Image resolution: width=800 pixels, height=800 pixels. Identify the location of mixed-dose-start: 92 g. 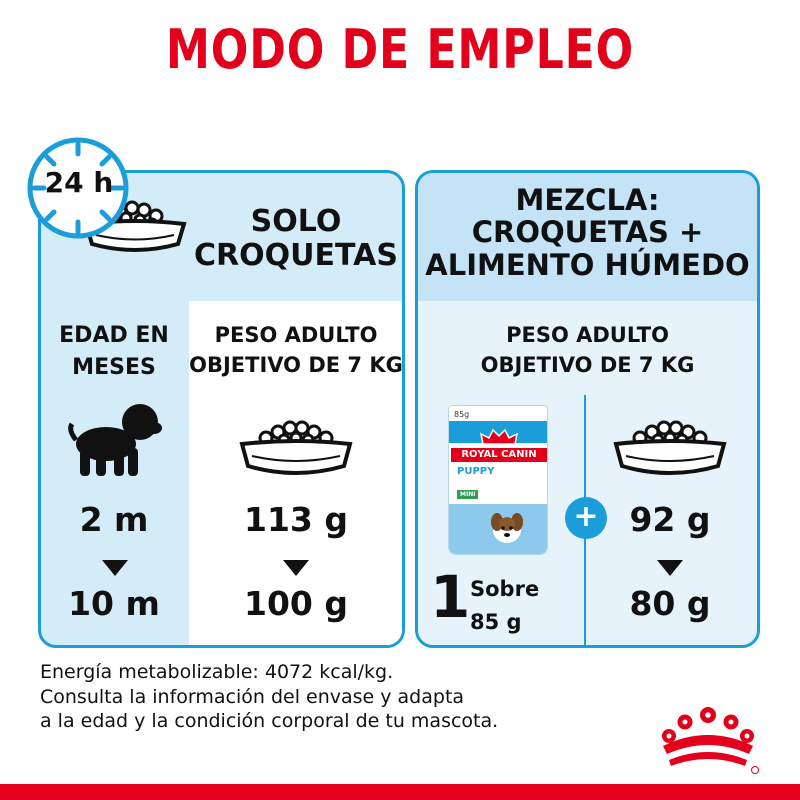
(670, 519).